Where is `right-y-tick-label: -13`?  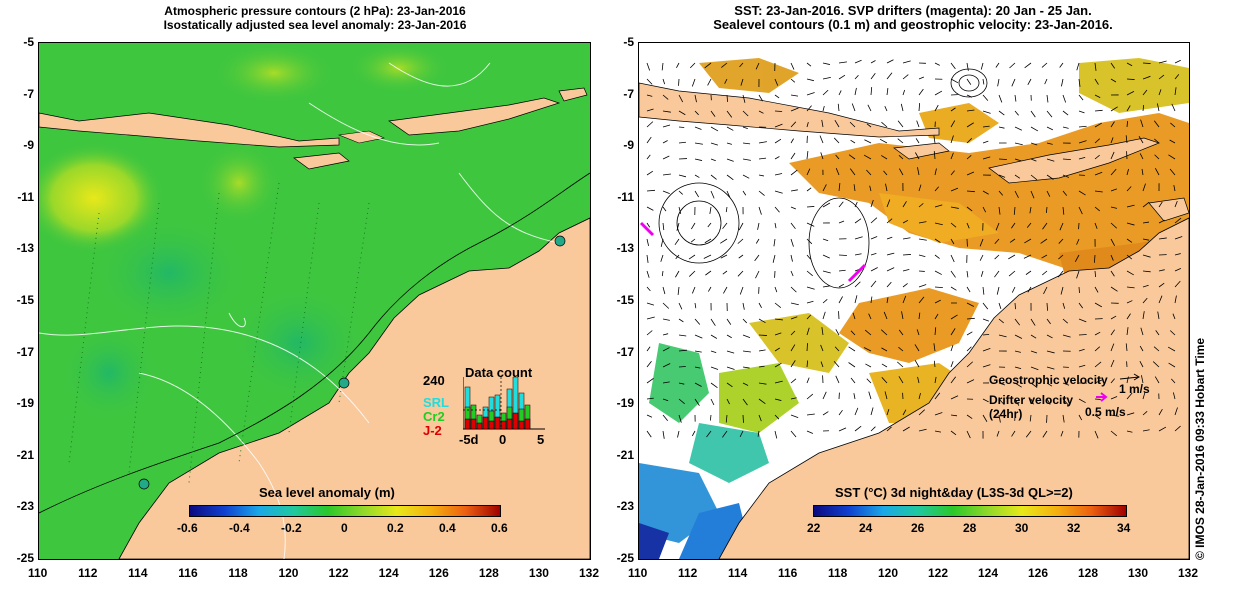 right-y-tick-label: -13 is located at coordinates (625, 248).